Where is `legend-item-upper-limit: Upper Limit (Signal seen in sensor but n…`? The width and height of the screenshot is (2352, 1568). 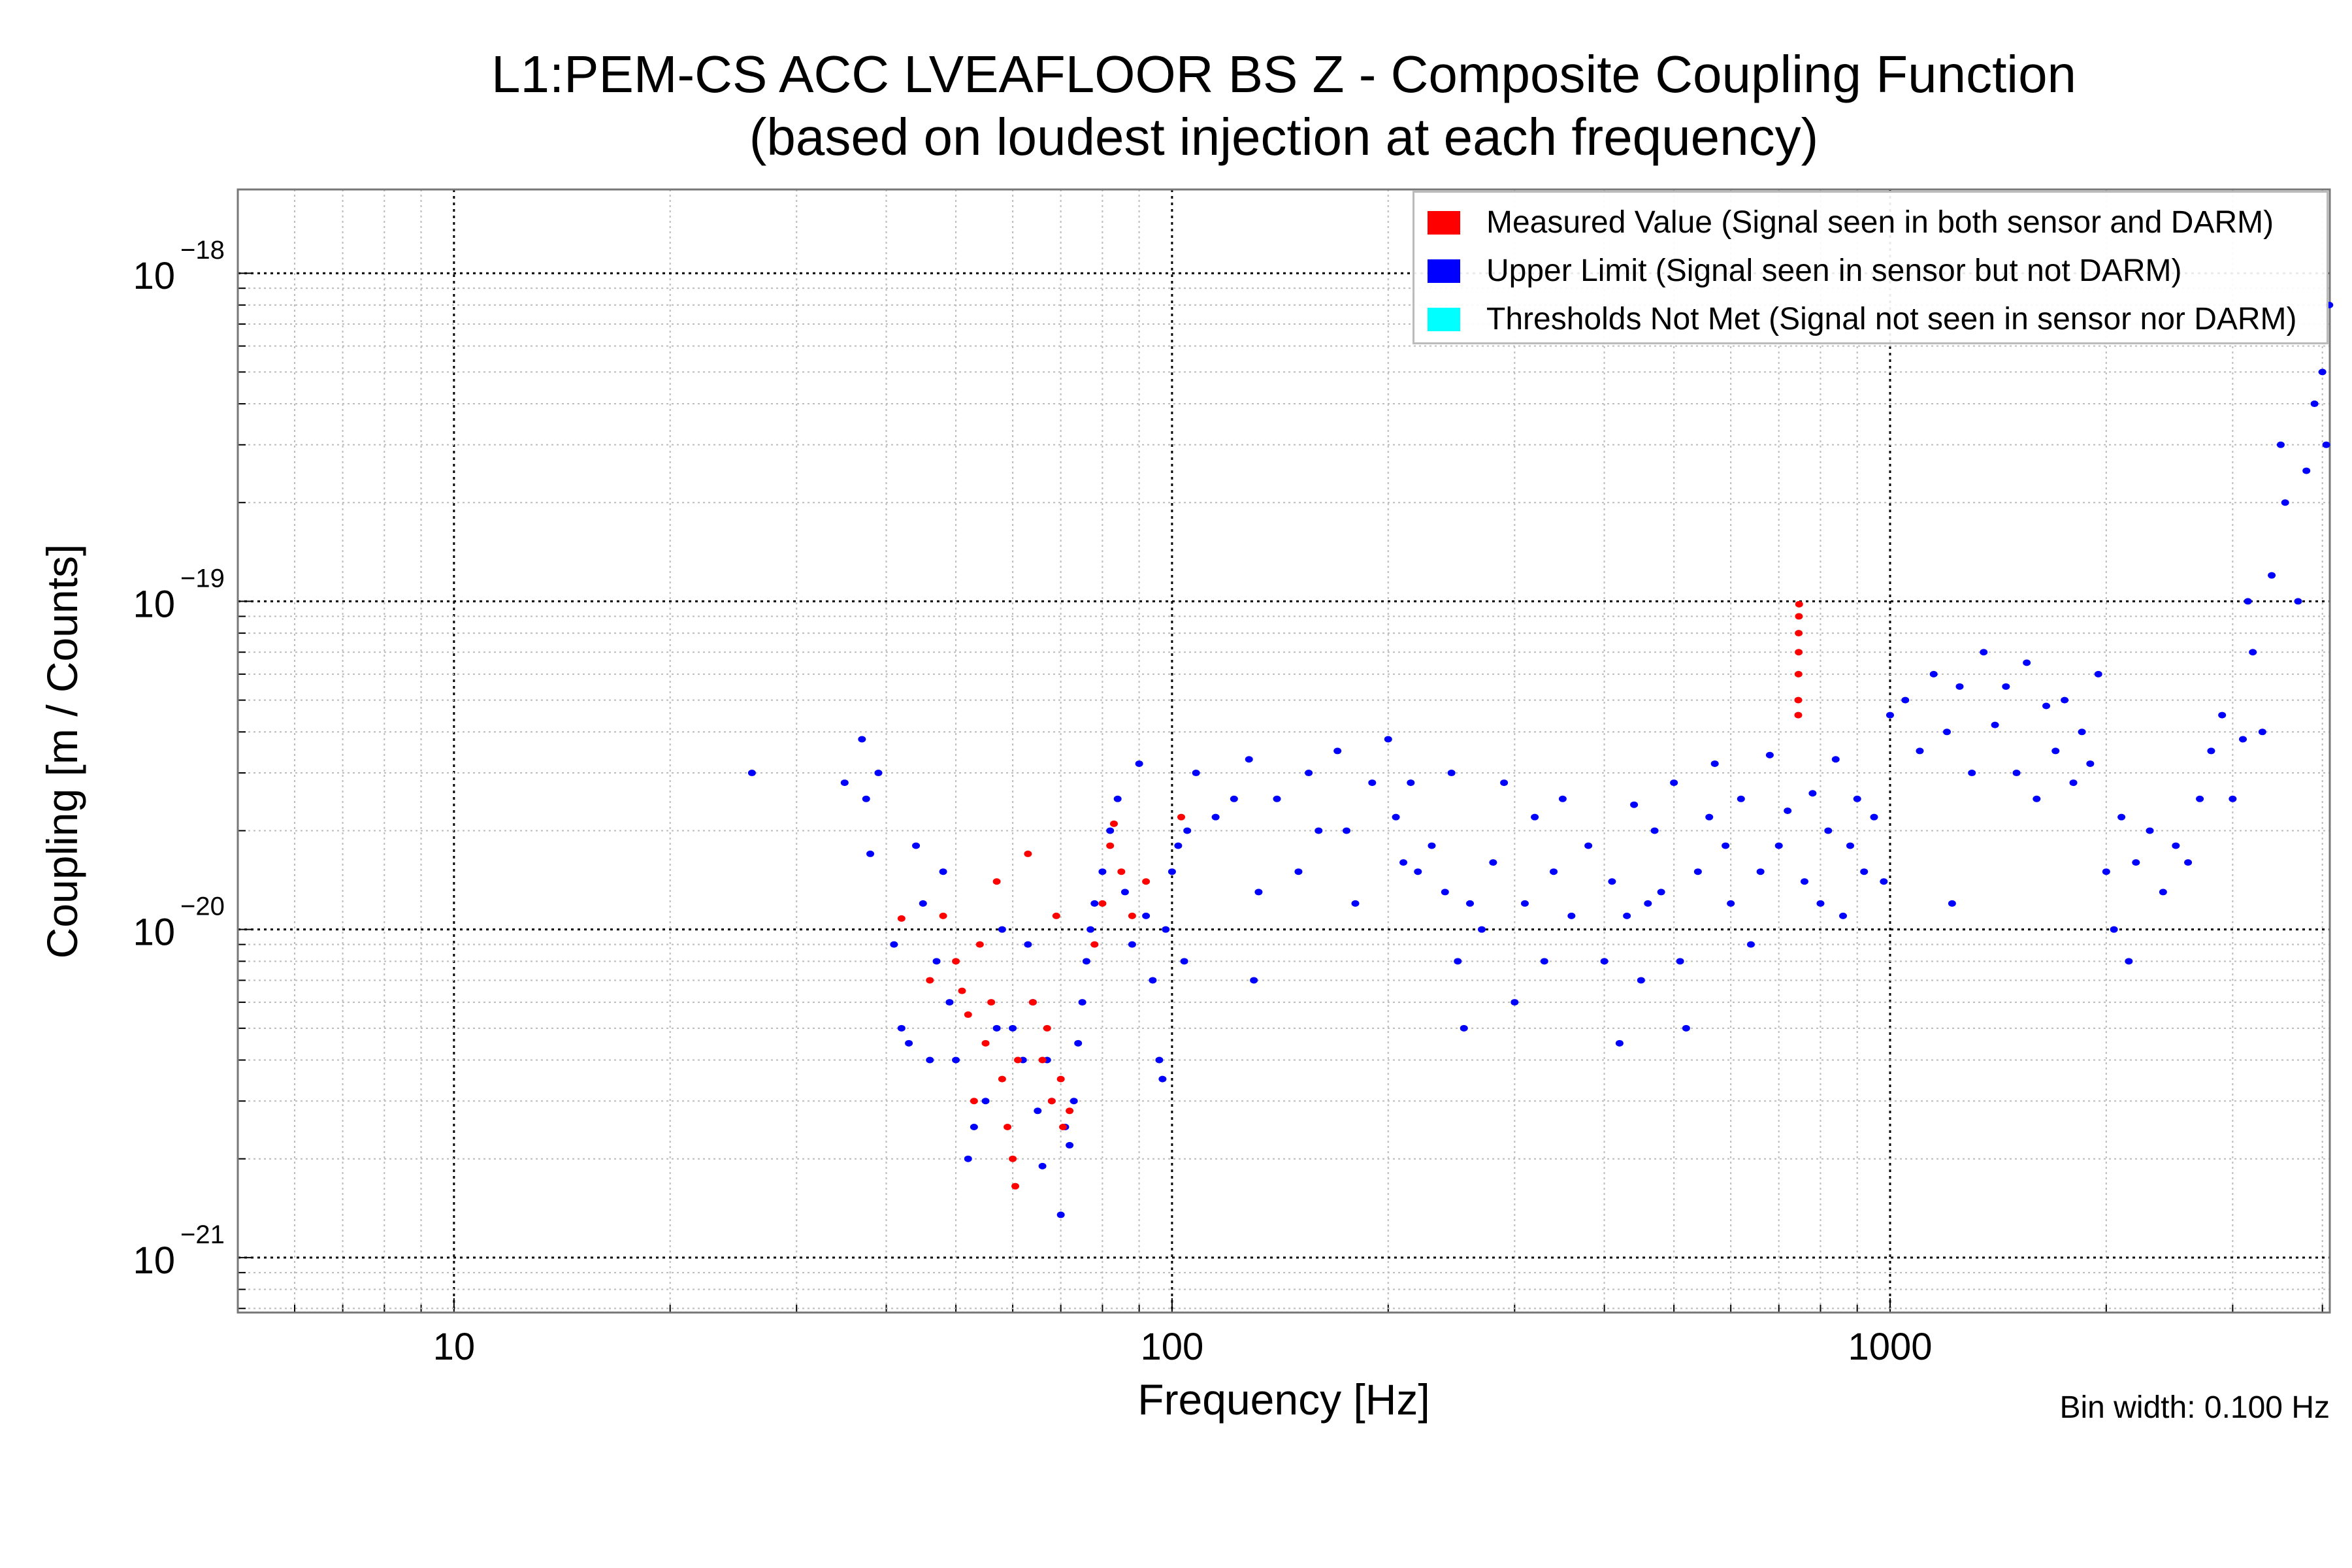 legend-item-upper-limit: Upper Limit (Signal seen in sensor but n… is located at coordinates (1804, 271).